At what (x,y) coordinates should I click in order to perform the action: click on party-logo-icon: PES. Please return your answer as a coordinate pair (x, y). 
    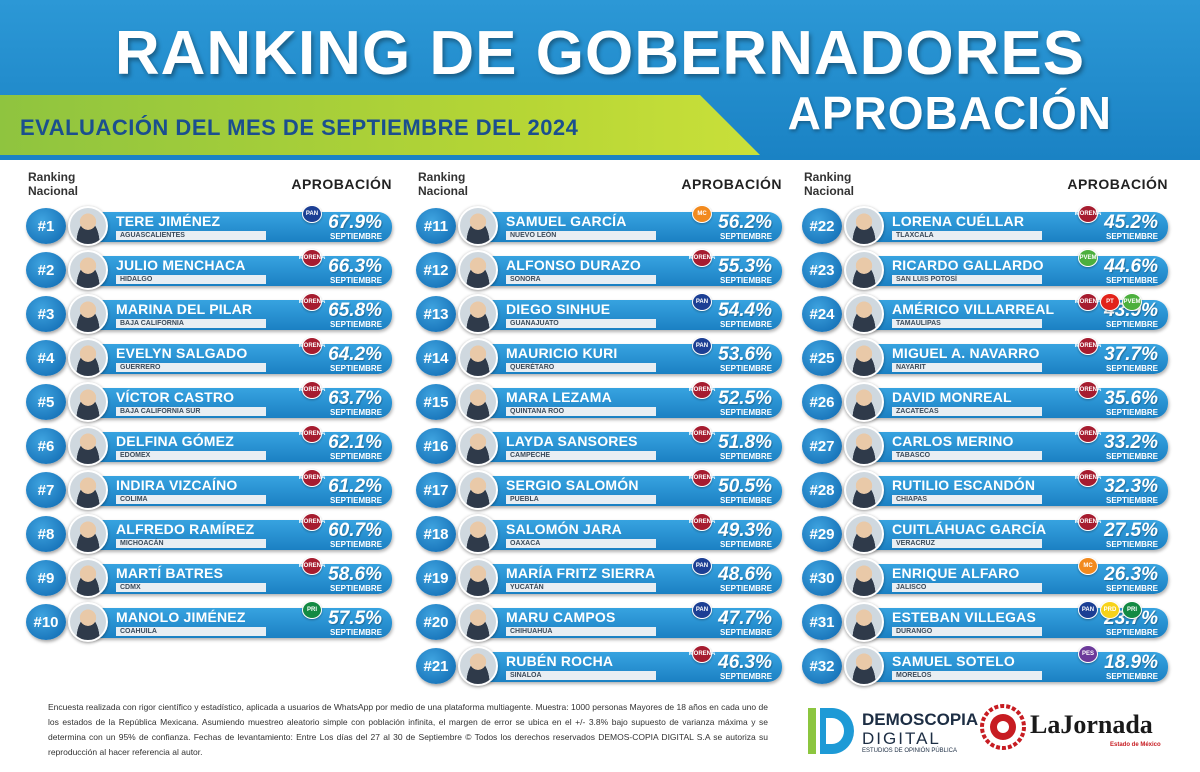
    Looking at the image, I should click on (1088, 654).